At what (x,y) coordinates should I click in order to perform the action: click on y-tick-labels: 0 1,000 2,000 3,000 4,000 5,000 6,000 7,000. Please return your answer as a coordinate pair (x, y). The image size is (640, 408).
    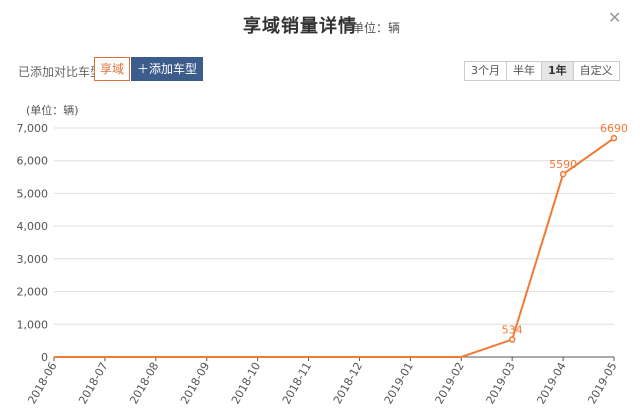
    Looking at the image, I should click on (33, 243).